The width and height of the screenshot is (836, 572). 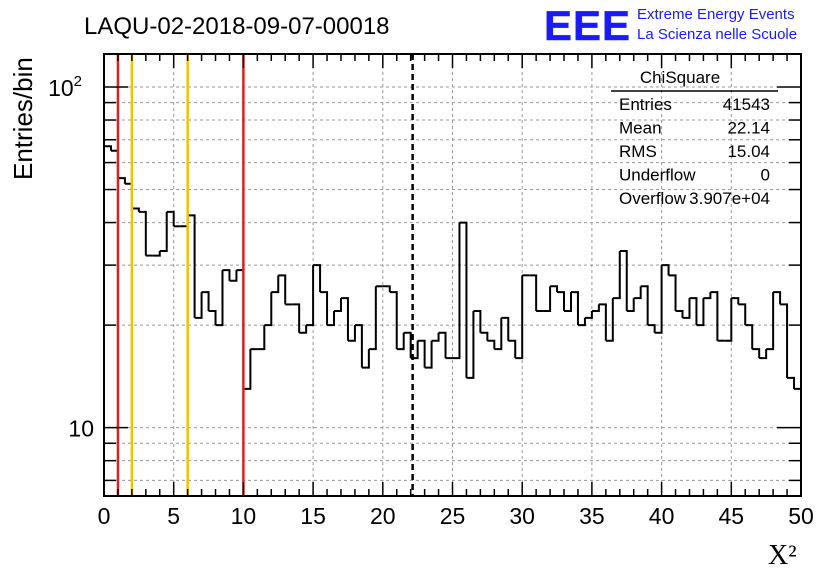 What do you see at coordinates (383, 516) in the screenshot?
I see `x-tick-label: 20` at bounding box center [383, 516].